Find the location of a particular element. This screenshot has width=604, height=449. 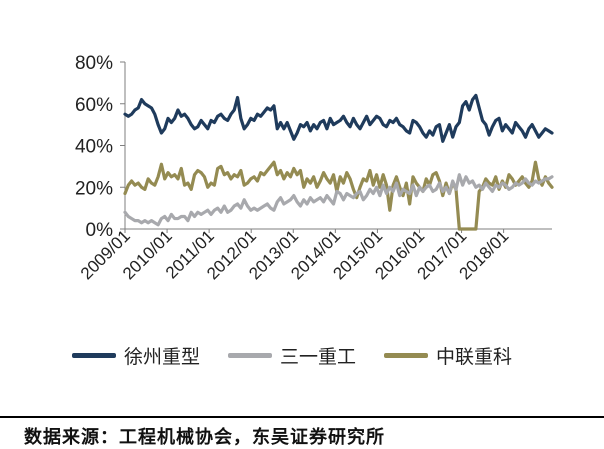

series-line-xcmg is located at coordinates (338, 118).